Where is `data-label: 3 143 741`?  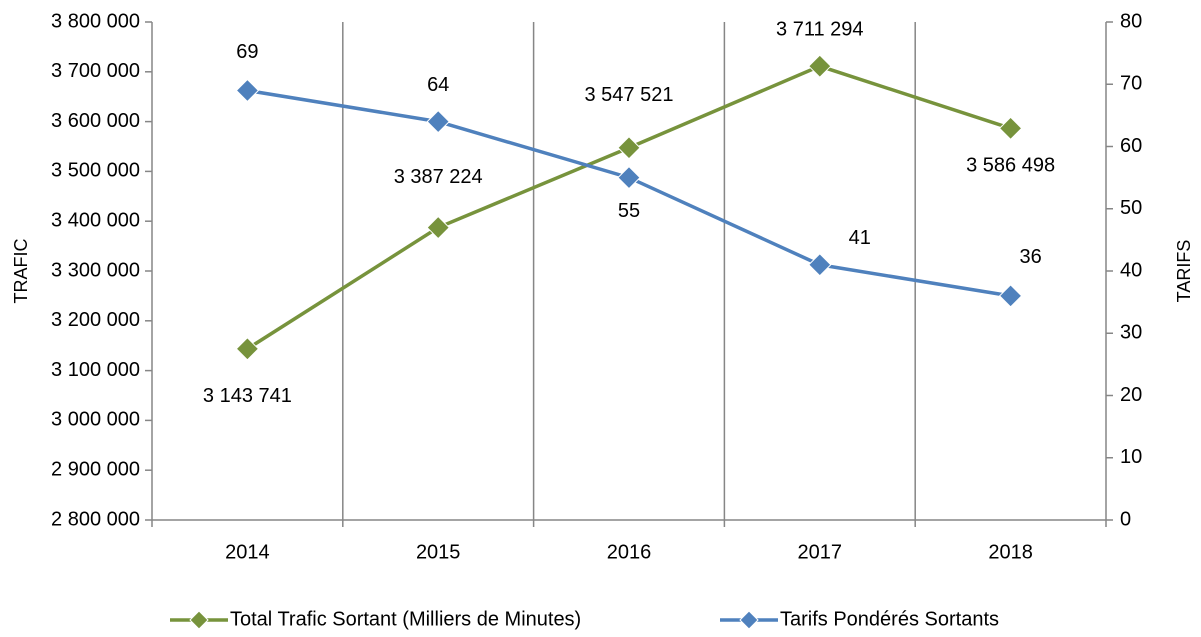
data-label: 3 143 741 is located at coordinates (247, 396).